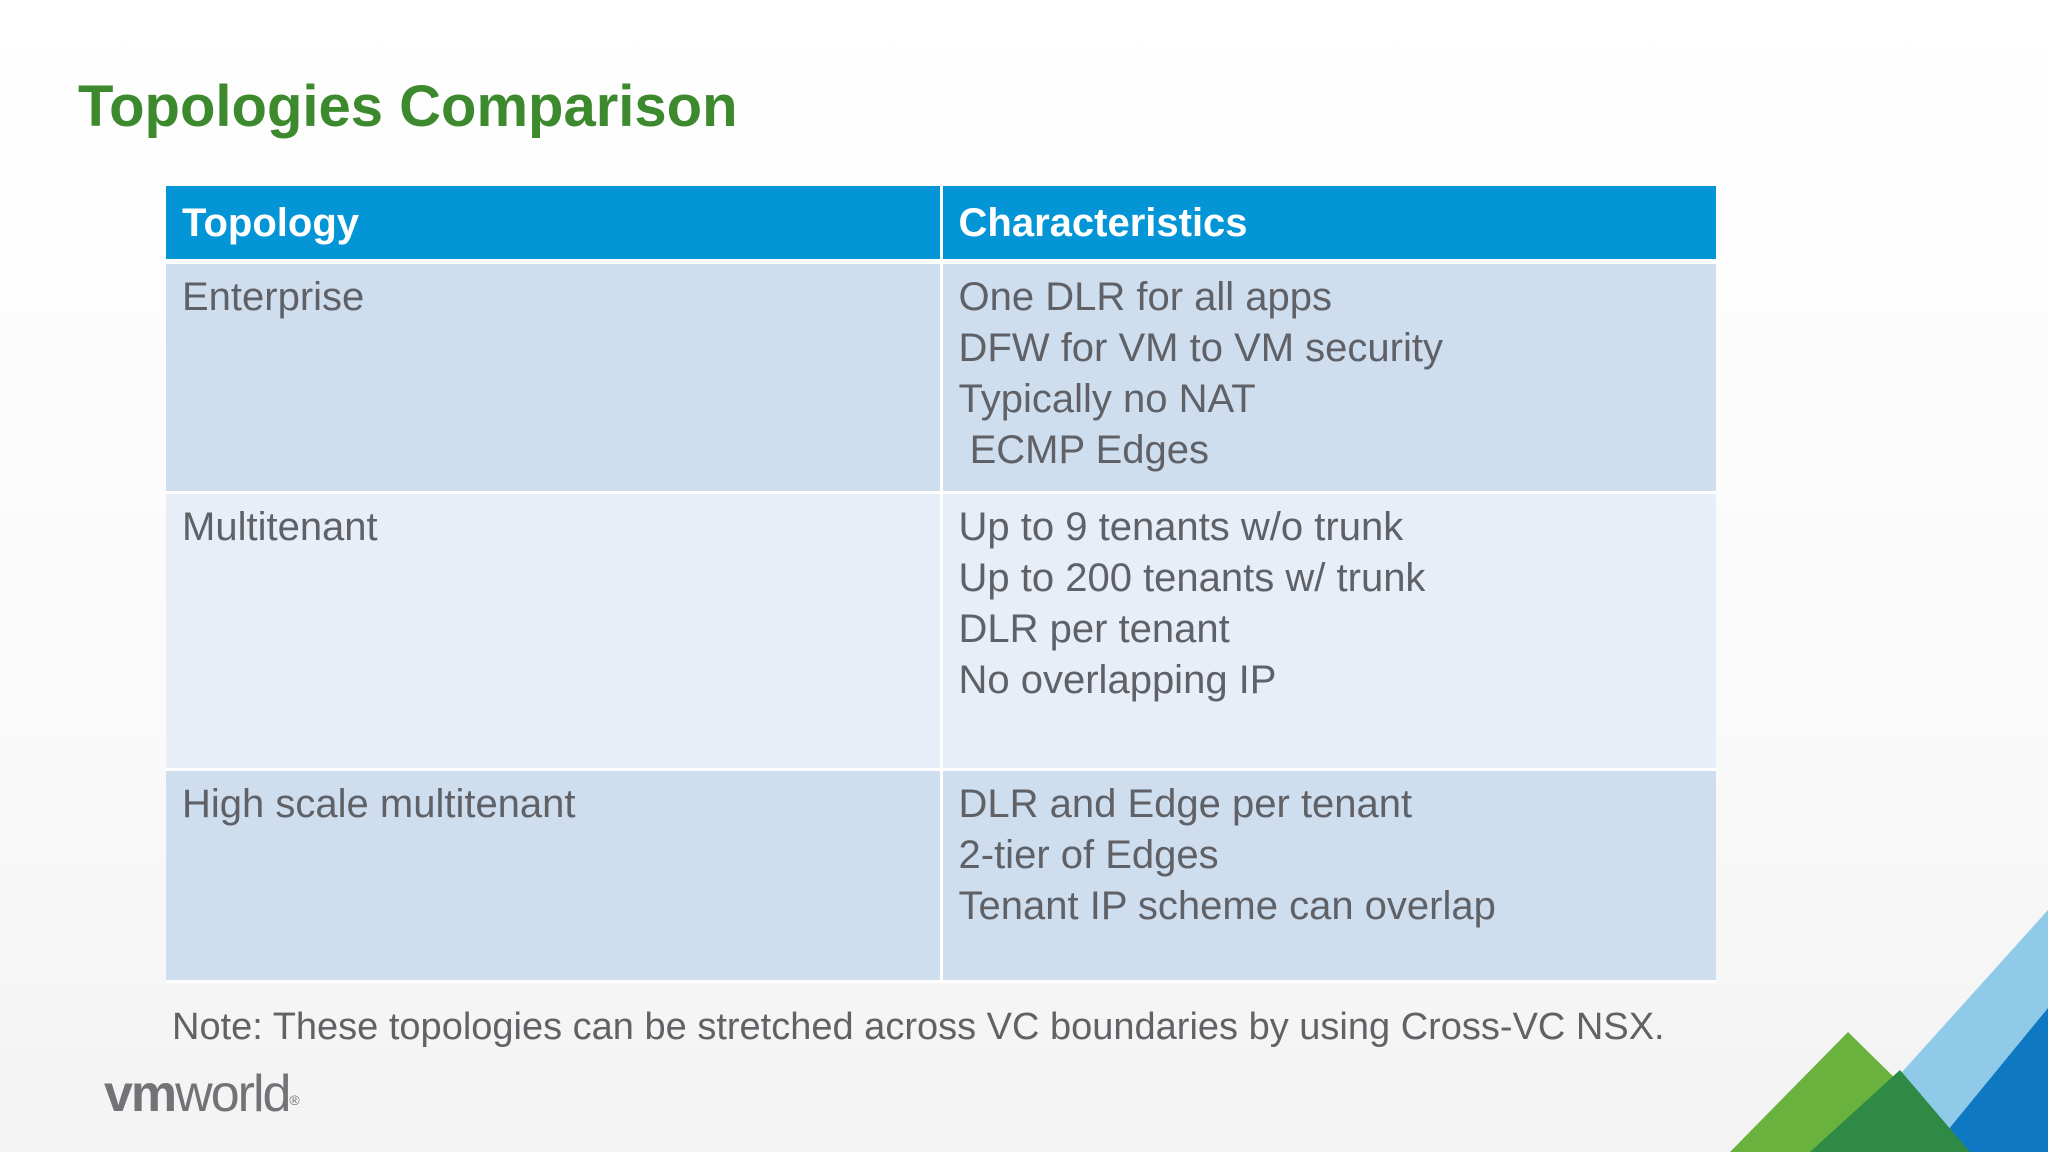  I want to click on characteristic-line: Up to 200 tenants w/ trunk, so click(1192, 577).